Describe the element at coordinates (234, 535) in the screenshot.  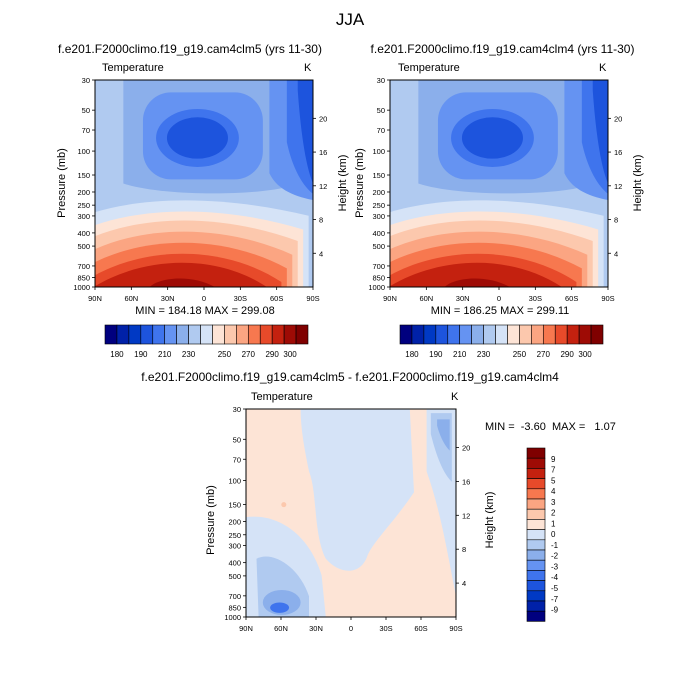
I see `panel3-ytick-label-6: 250` at that location.